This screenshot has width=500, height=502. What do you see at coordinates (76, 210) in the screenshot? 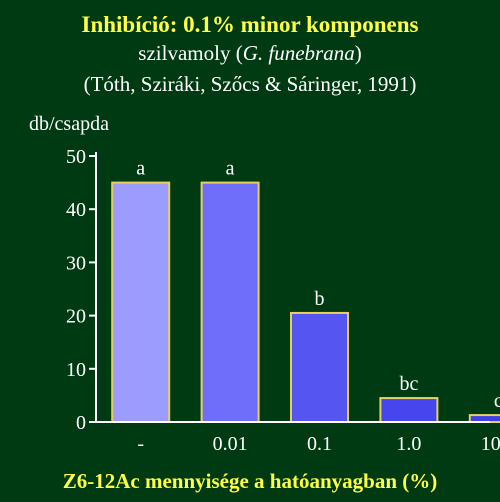
I see `y-tick-label: 40` at bounding box center [76, 210].